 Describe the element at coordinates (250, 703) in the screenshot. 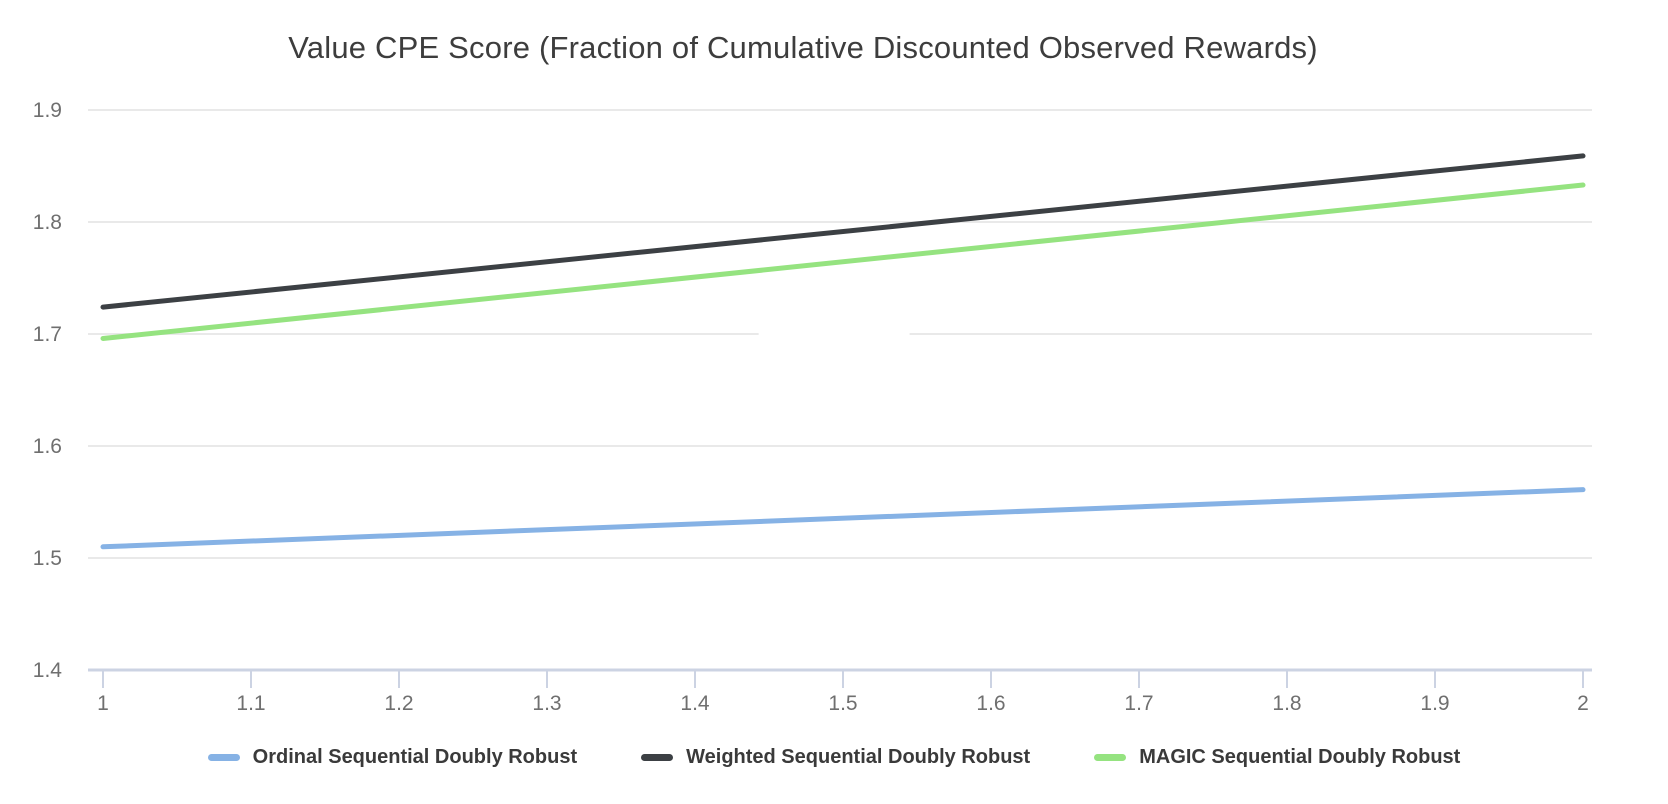

I see `x-tick-label: 1.1` at that location.